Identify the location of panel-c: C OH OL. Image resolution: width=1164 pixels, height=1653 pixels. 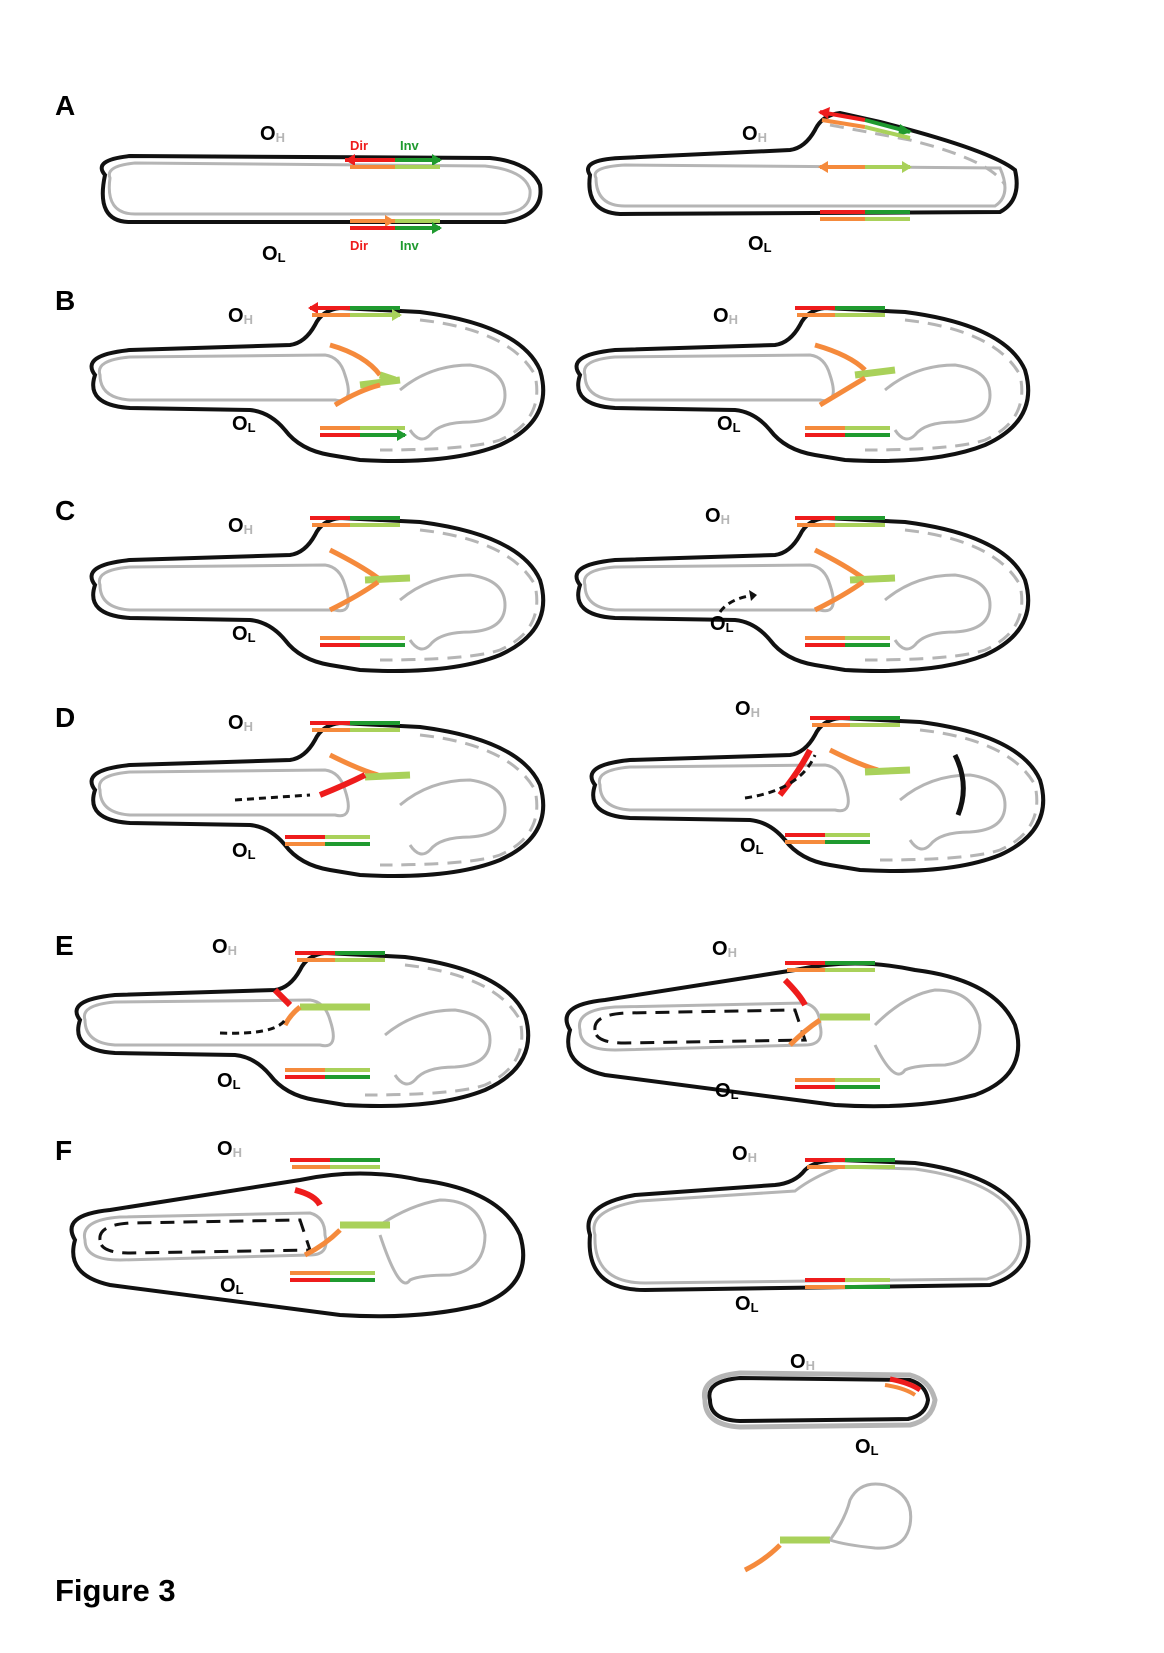
(543, 584).